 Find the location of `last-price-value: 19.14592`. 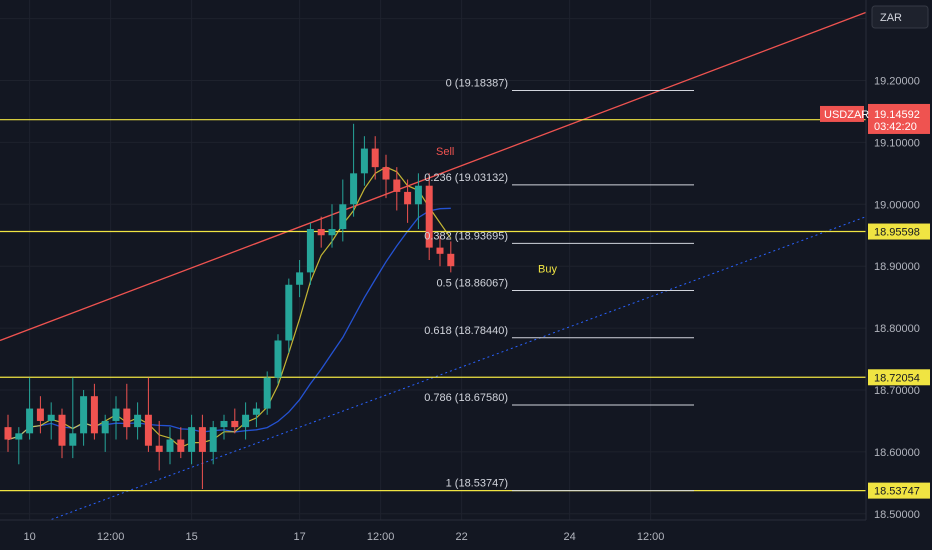

last-price-value: 19.14592 is located at coordinates (897, 115).